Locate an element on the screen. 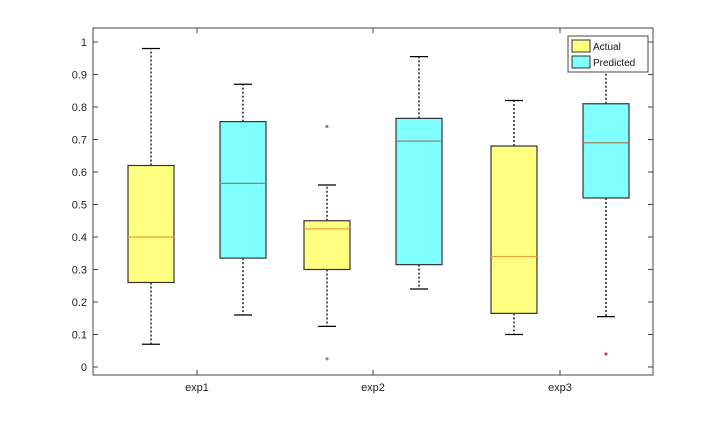 The image size is (720, 421). y-tick-label: 0.8 is located at coordinates (79, 108).